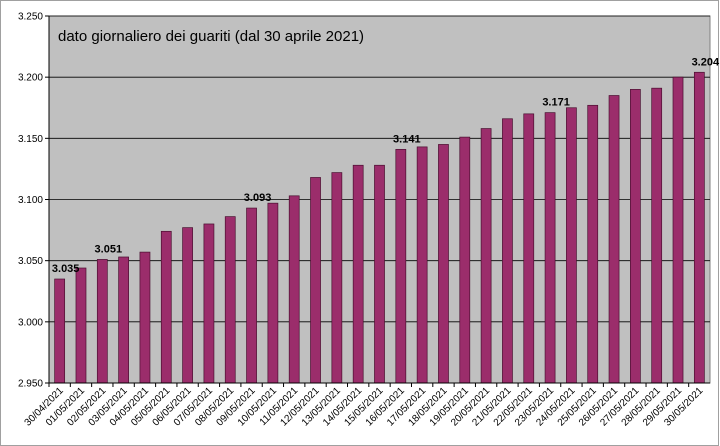 Image resolution: width=720 pixels, height=446 pixels. What do you see at coordinates (30, 200) in the screenshot?
I see `y-tick-label: 3.100` at bounding box center [30, 200].